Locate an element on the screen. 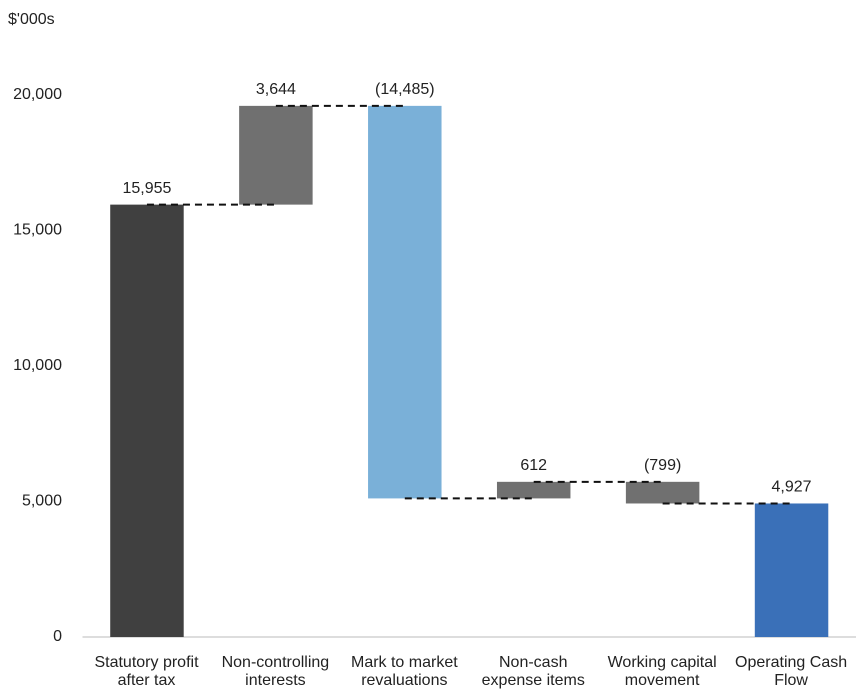  y-unit: $'000s is located at coordinates (31, 19).